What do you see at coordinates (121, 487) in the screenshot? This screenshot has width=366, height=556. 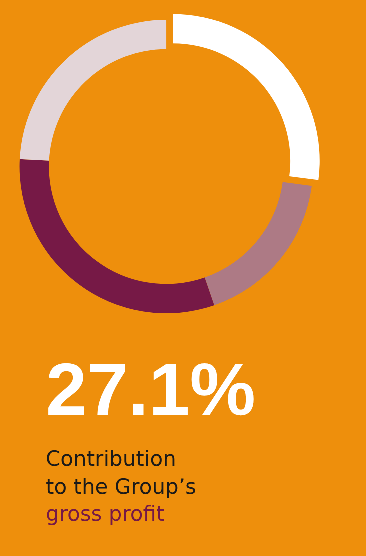 I see `text: to the Group’s` at bounding box center [121, 487].